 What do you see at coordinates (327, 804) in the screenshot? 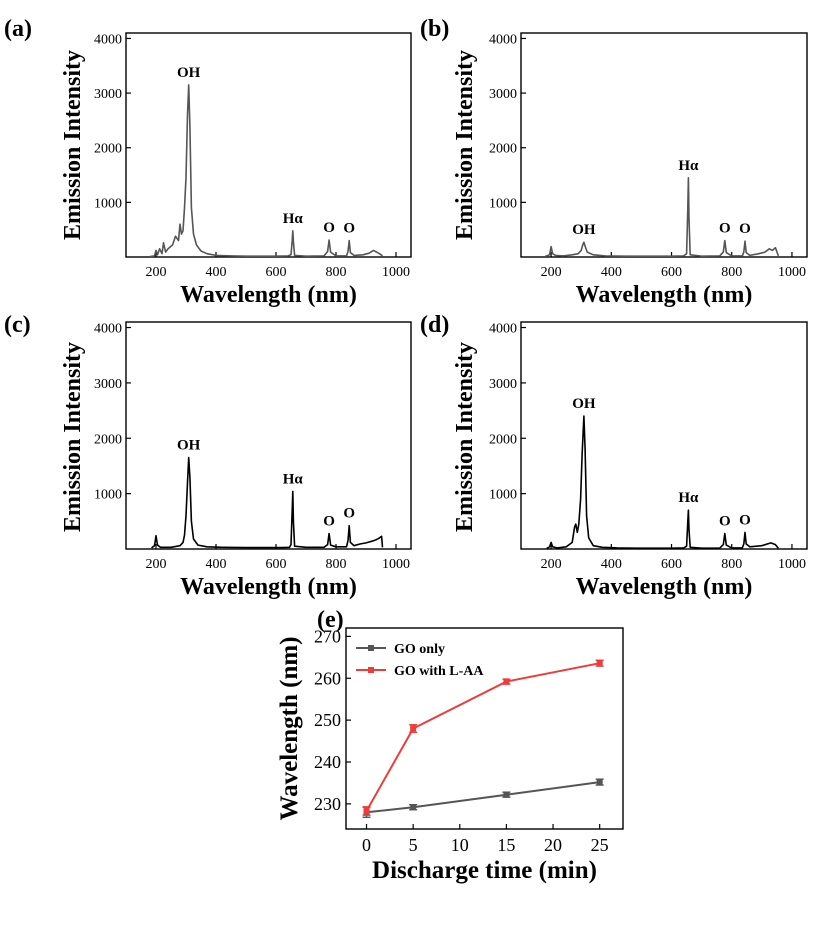
I see `y-tick-label: 230` at bounding box center [327, 804].